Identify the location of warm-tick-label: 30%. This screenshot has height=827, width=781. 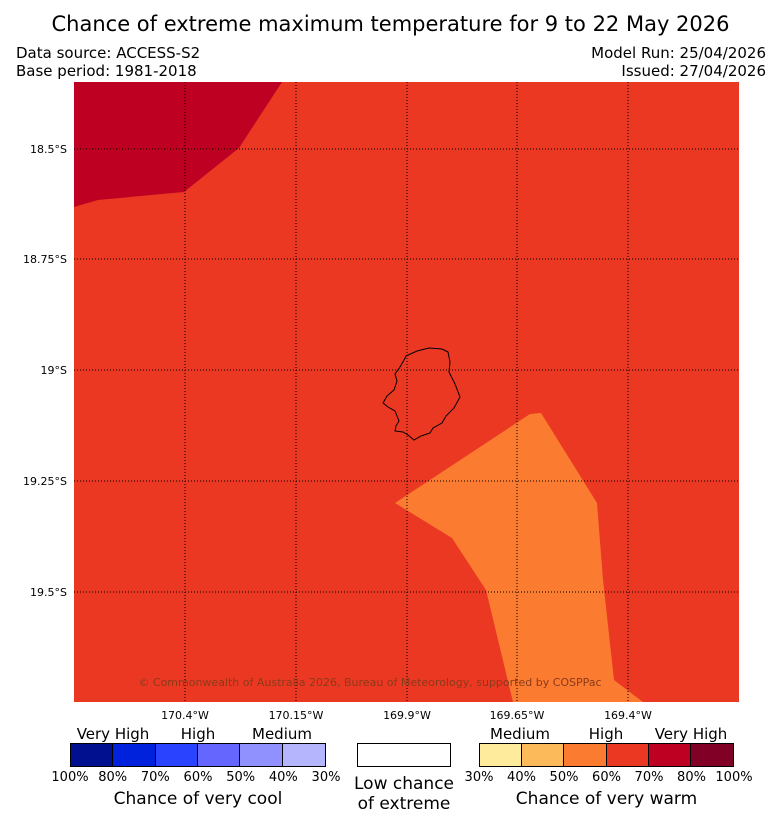
(479, 777).